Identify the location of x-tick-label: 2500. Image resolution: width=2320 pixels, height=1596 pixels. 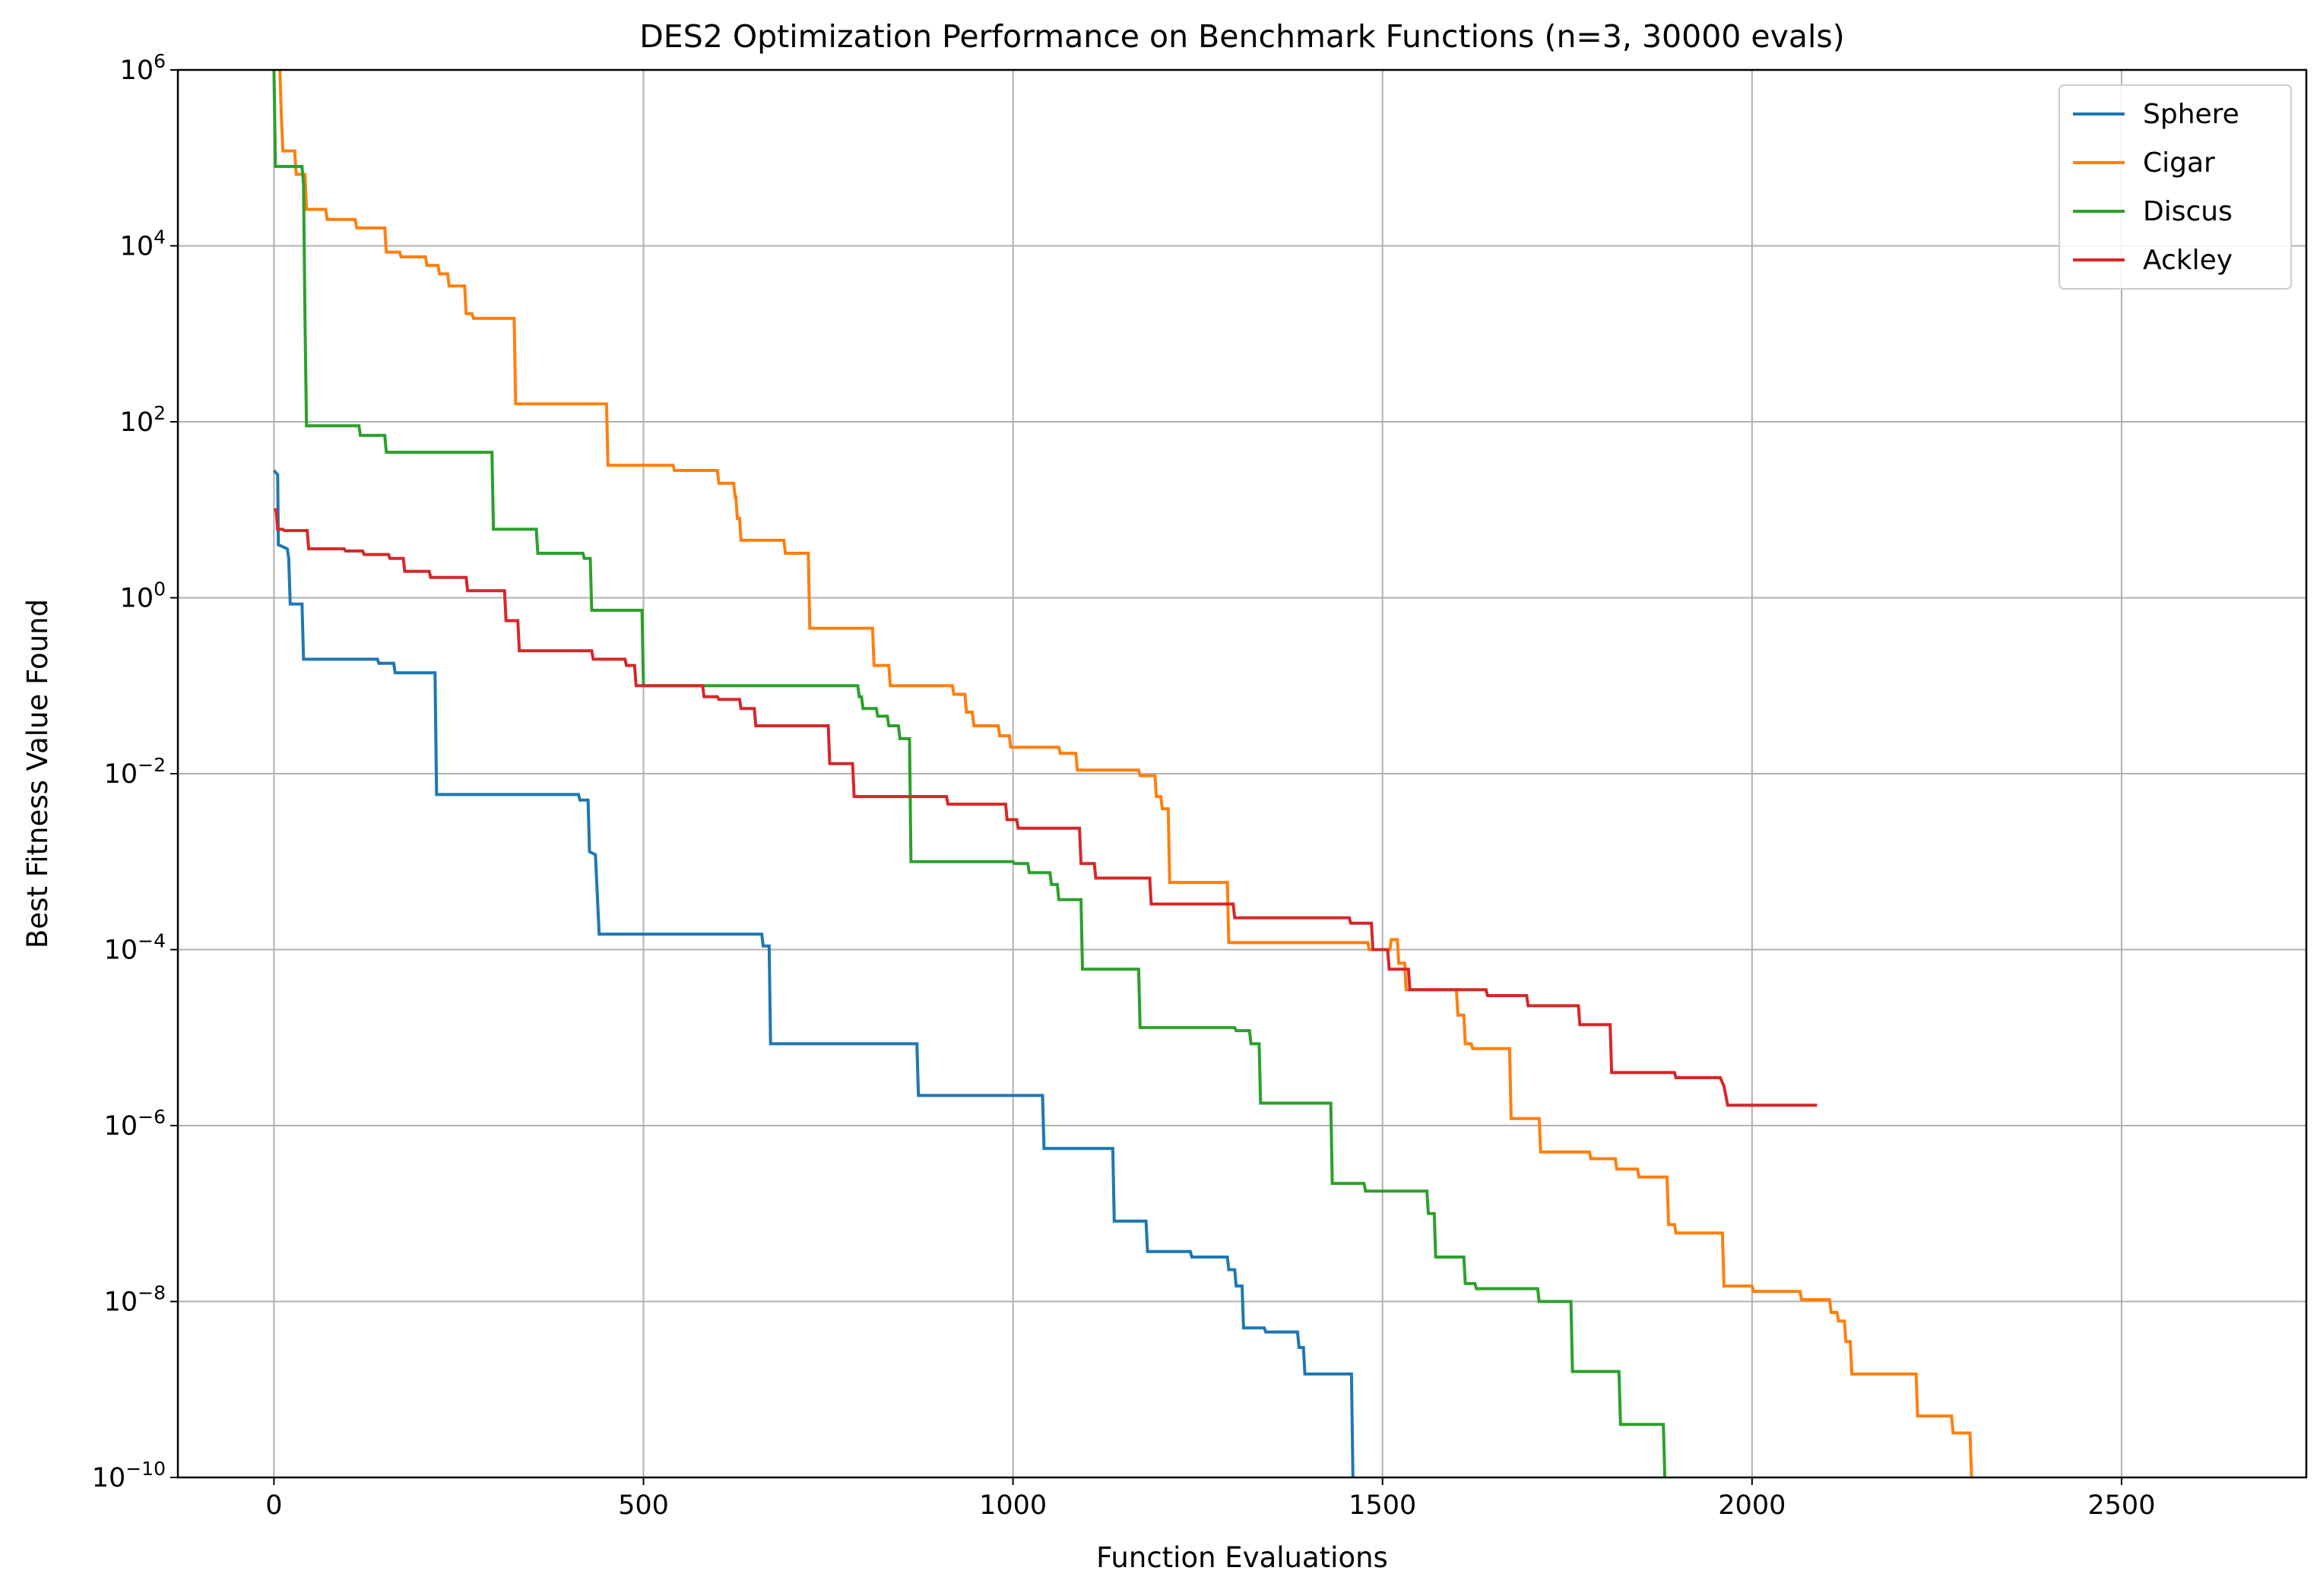
(2121, 1506).